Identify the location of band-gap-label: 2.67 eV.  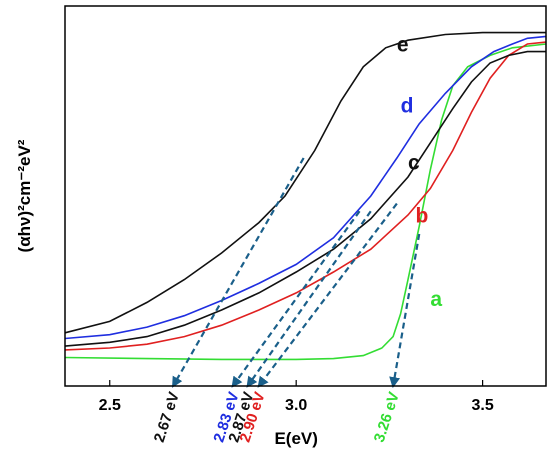
(167, 417).